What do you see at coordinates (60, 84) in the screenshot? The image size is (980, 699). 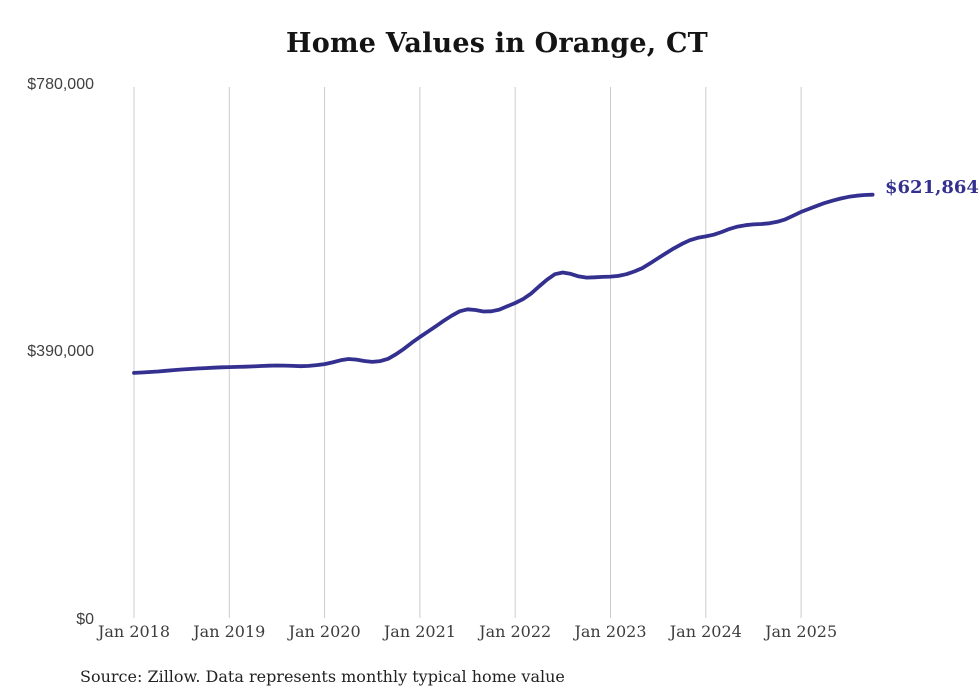 I see `y-axis-tick-label: $780,000` at bounding box center [60, 84].